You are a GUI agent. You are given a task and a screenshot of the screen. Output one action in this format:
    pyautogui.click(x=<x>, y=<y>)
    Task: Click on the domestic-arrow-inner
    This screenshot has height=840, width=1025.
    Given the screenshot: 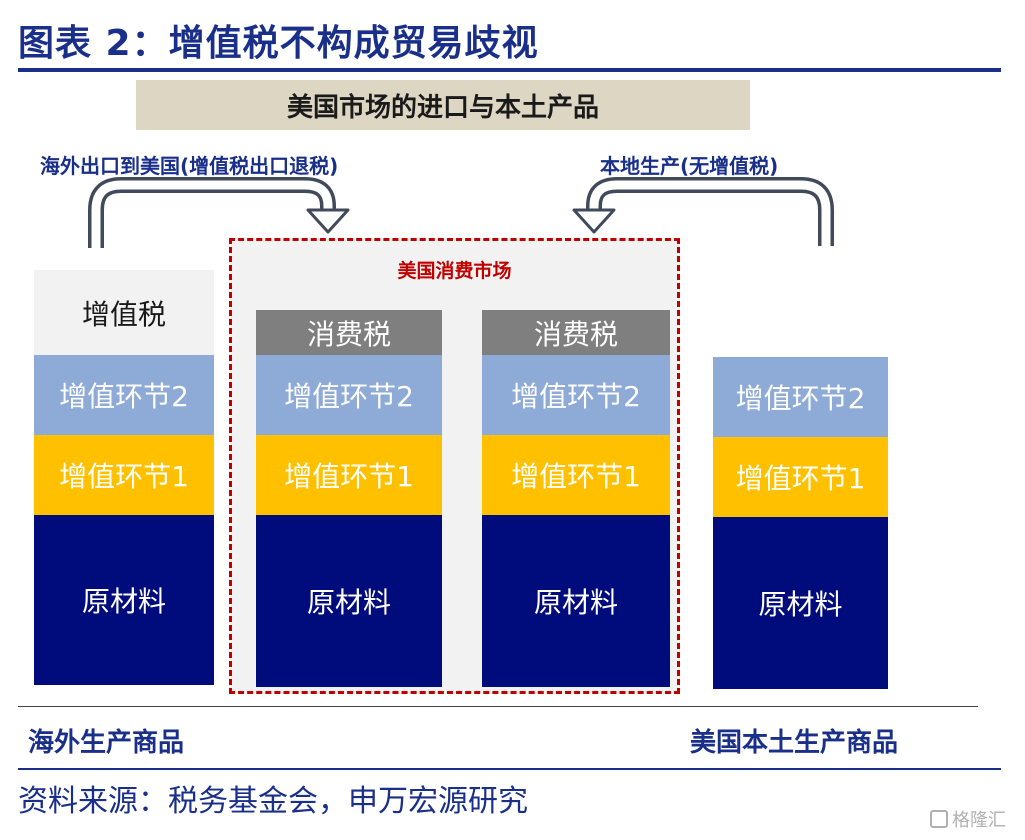 What is the action you would take?
    pyautogui.click(x=710, y=213)
    